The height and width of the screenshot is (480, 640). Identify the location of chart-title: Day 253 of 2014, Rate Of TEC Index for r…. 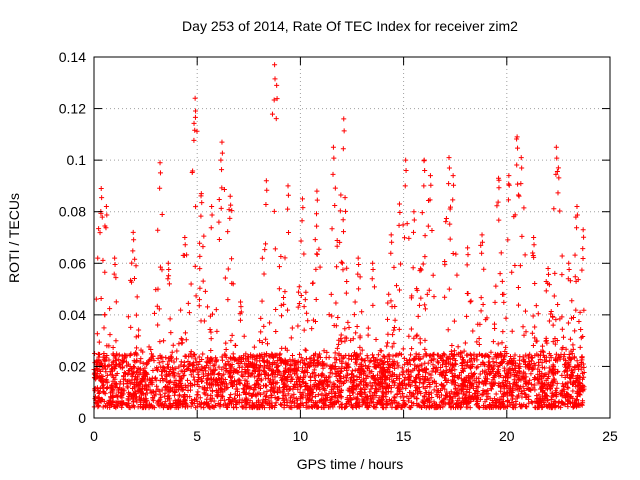
(350, 26).